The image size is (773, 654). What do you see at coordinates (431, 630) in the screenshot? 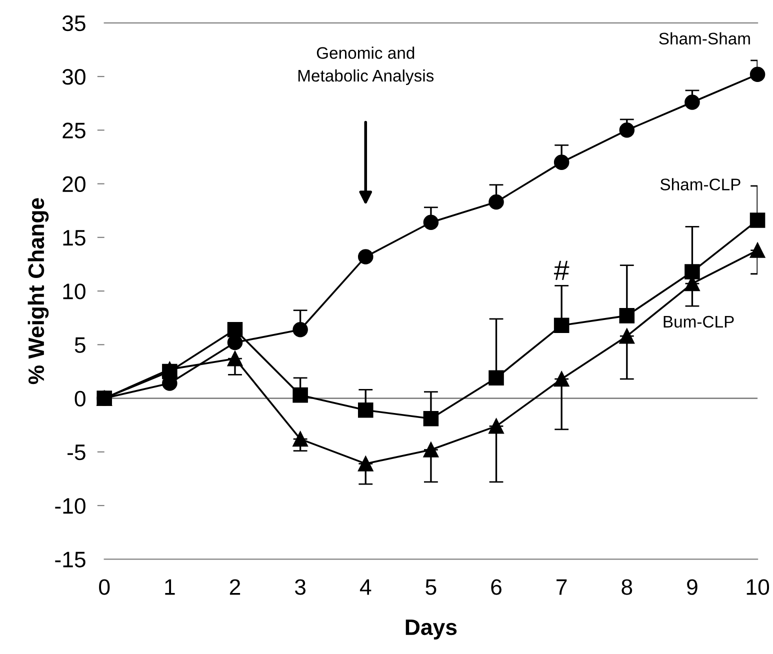
I see `x-axis-title: Days` at bounding box center [431, 630].